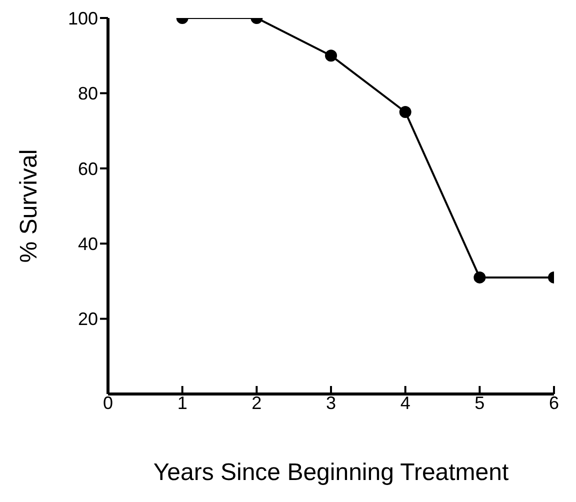  What do you see at coordinates (331, 472) in the screenshot?
I see `x-axis-title: Years Since Beginning Treatment` at bounding box center [331, 472].